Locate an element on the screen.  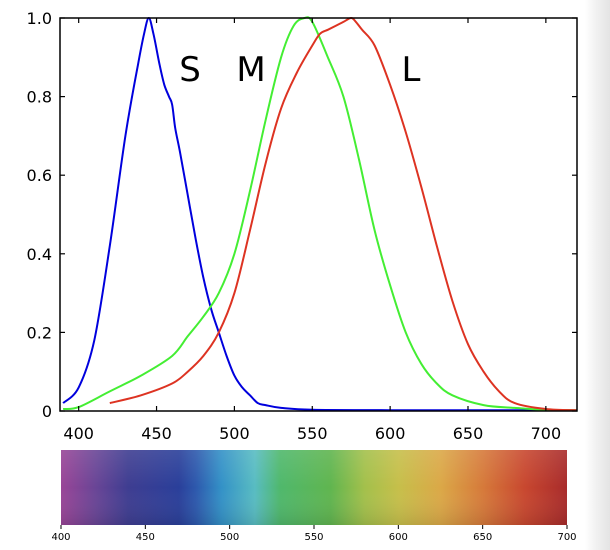
spectrum-bar: 400 450 500 550 600 650 700 is located at coordinates (314, 496).